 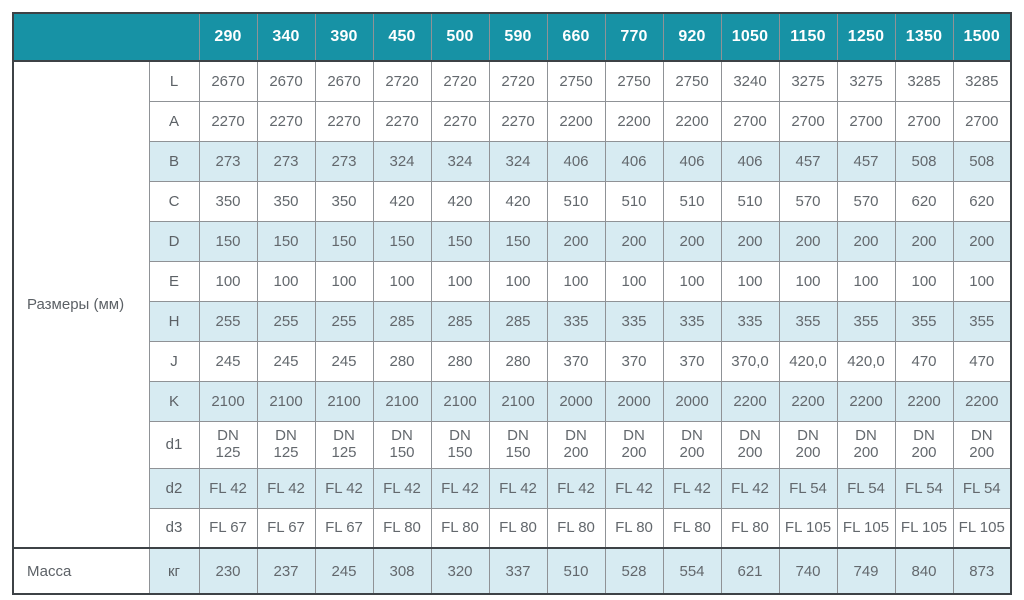 I want to click on data-cell-D-1500: 200, so click(x=982, y=241).